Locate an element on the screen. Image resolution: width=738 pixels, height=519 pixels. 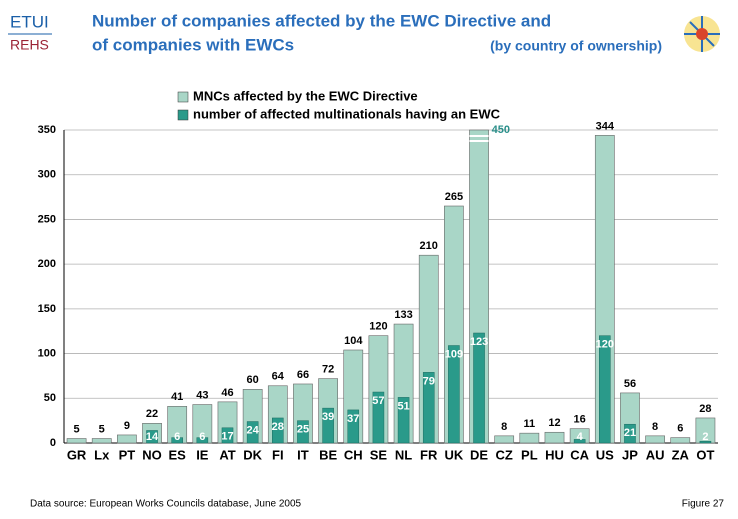
data-label: 9 is located at coordinates (127, 426).